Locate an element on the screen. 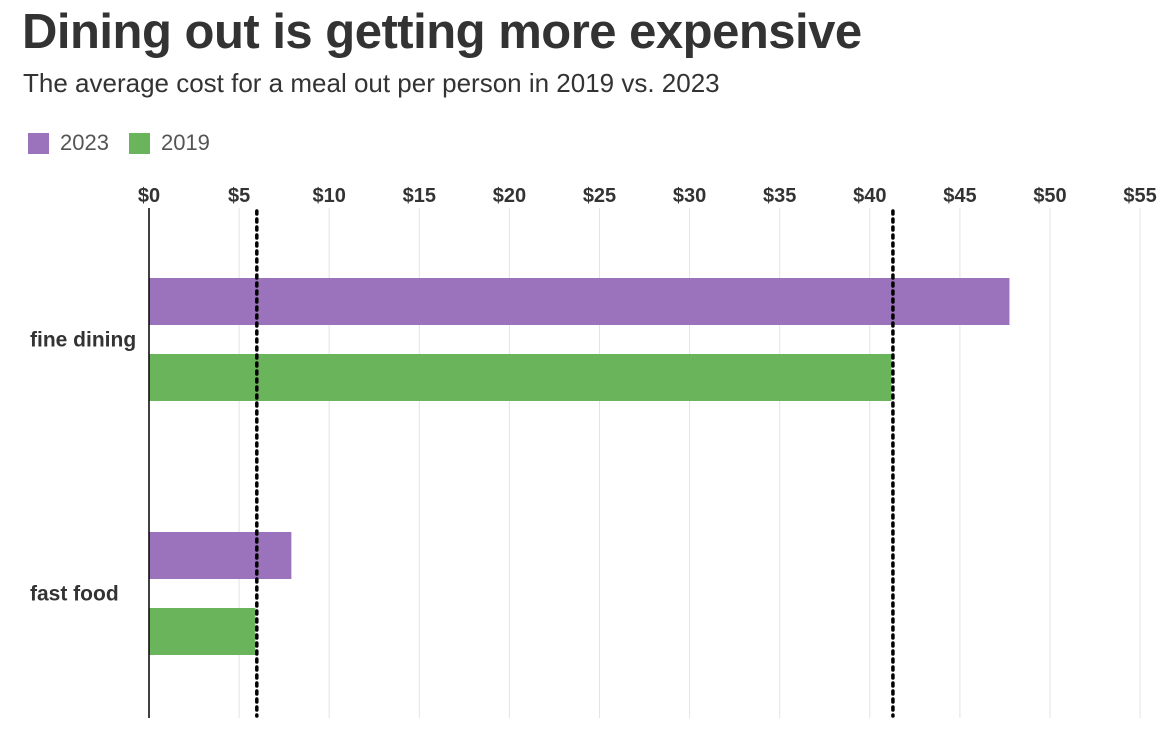 This screenshot has height=730, width=1174. x-tick-label: $25 is located at coordinates (599, 196).